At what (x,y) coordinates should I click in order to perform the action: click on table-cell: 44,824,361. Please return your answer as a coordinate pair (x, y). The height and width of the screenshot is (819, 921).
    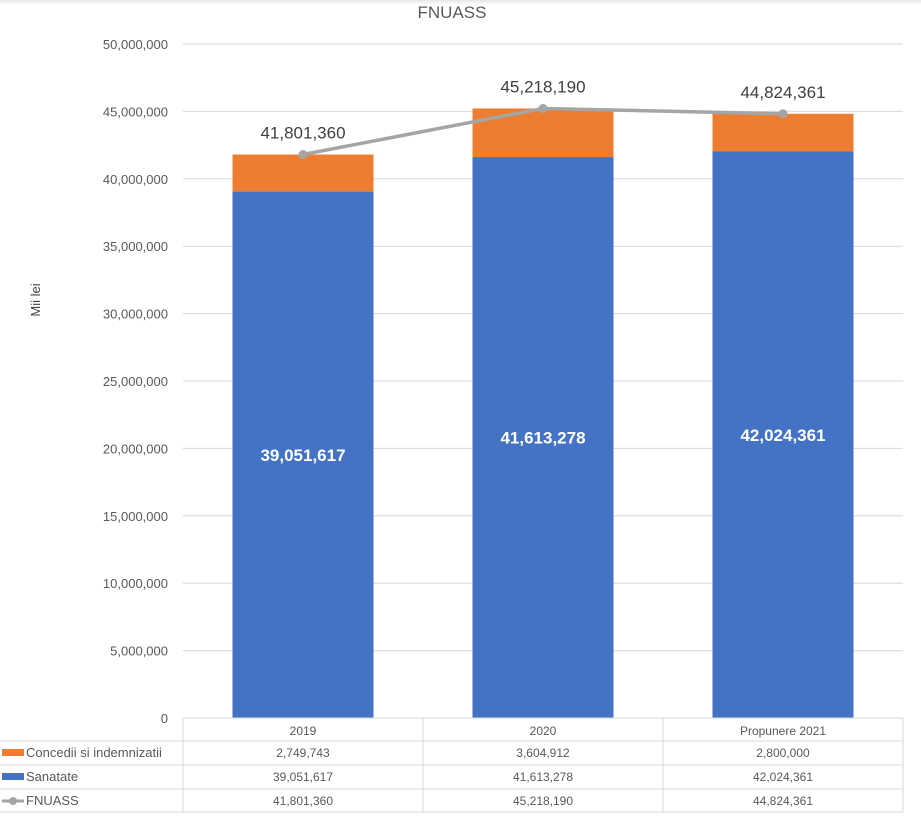
    Looking at the image, I should click on (783, 801).